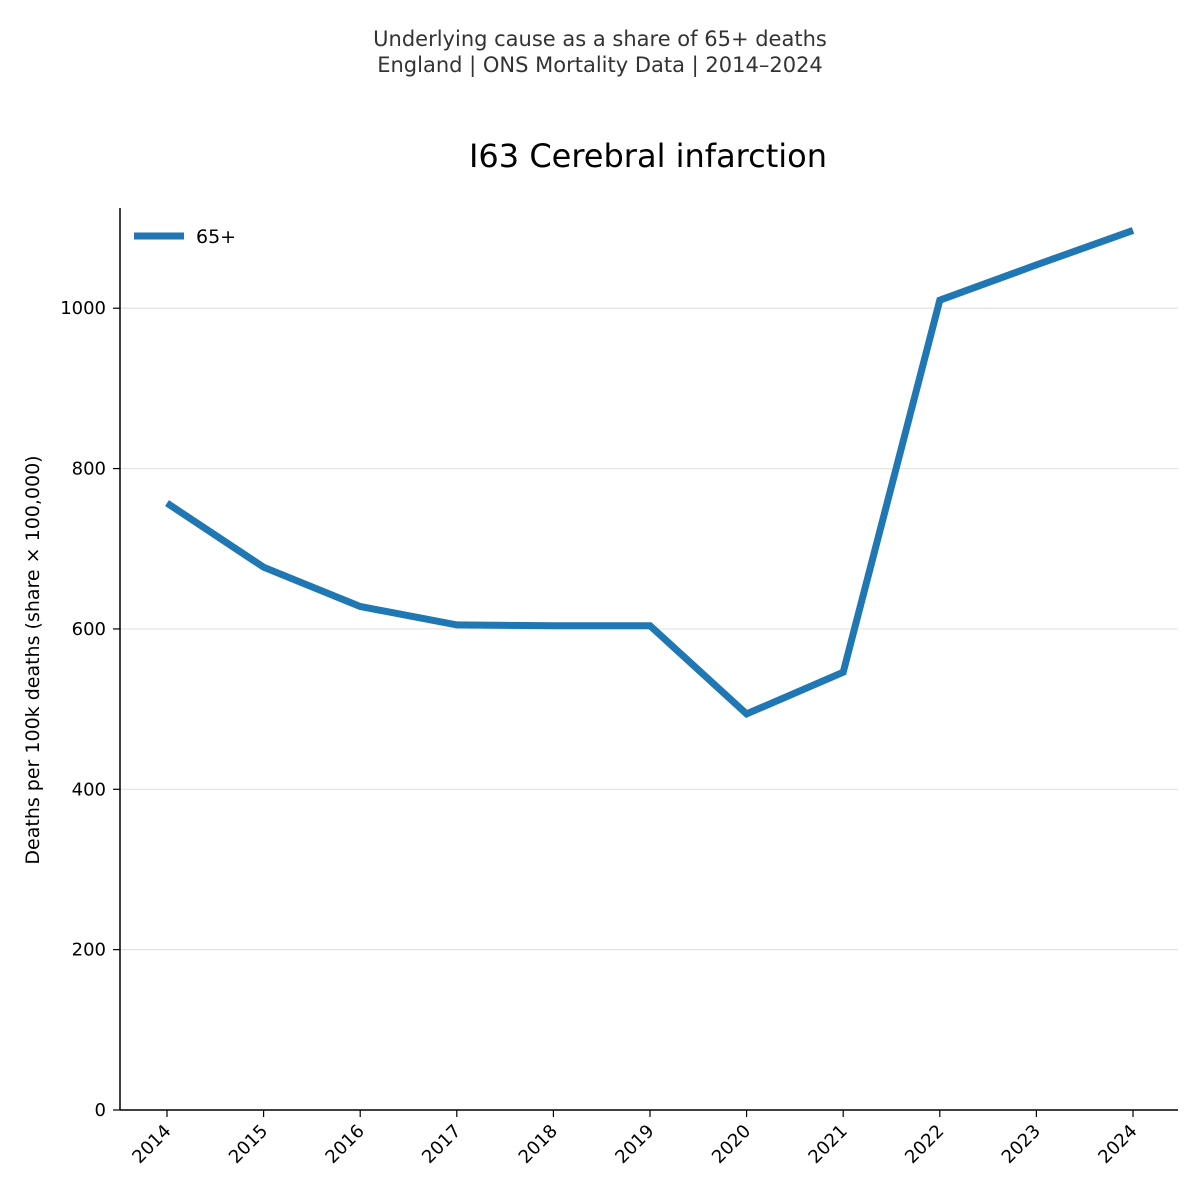 This screenshot has width=1200, height=1200. I want to click on x-tick-label: 2024, so click(1117, 1144).